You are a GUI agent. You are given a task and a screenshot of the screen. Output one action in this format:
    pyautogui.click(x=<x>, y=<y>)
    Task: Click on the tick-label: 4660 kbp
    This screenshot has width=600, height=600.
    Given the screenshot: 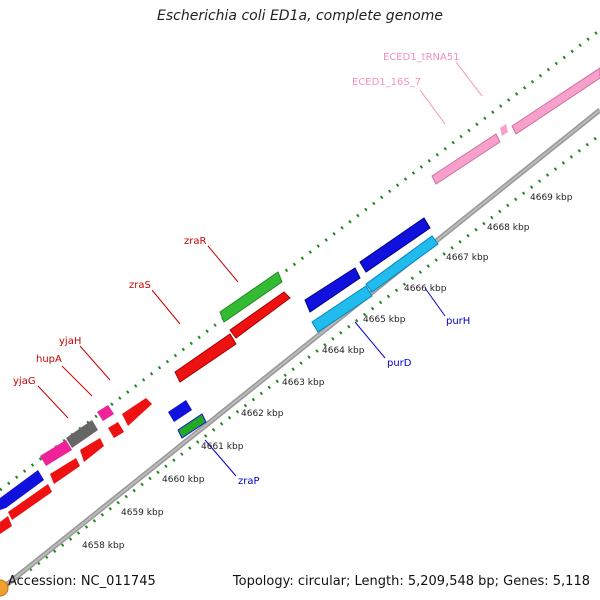 What is the action you would take?
    pyautogui.click(x=183, y=480)
    